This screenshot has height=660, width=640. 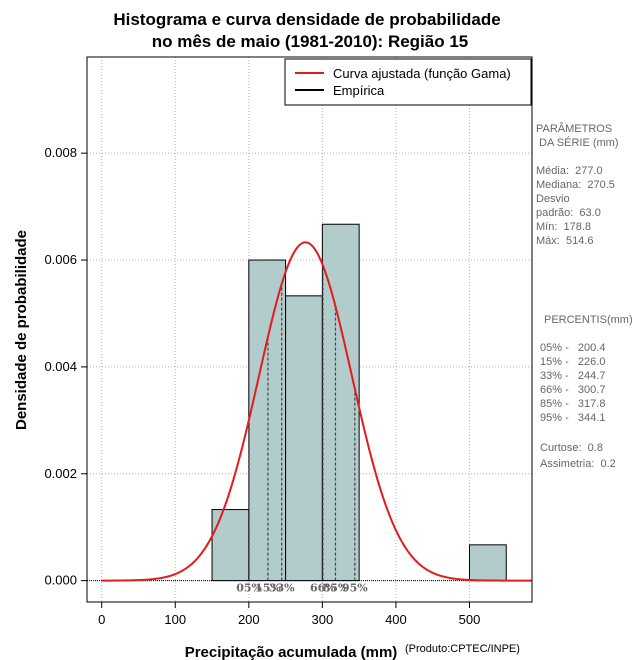 What do you see at coordinates (359, 90) in the screenshot?
I see `legend-label-empirical: Empírica` at bounding box center [359, 90].